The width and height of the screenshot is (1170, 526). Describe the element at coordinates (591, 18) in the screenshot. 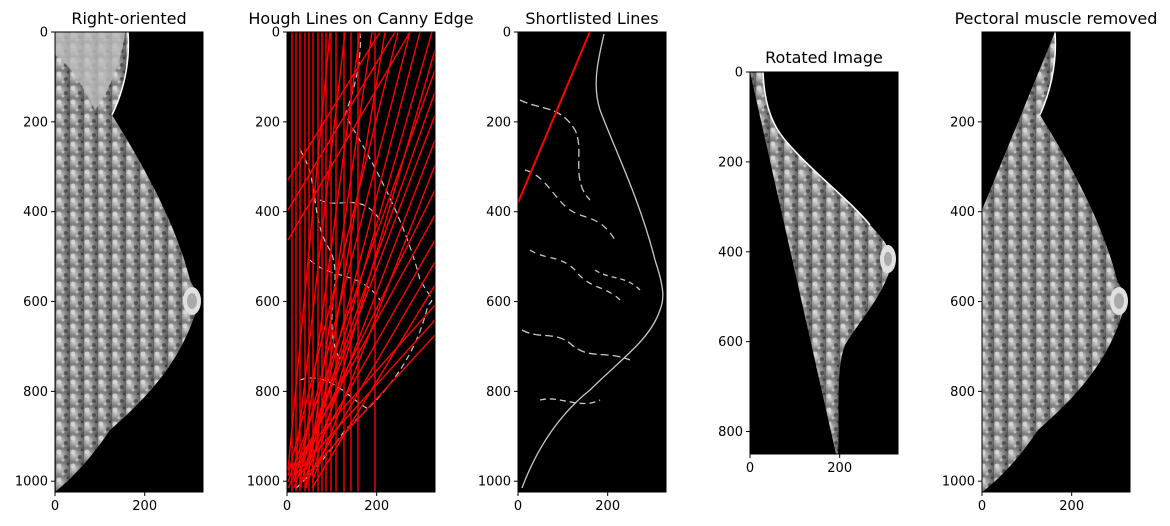

I see `panel-title: Shortlisted Lines` at that location.